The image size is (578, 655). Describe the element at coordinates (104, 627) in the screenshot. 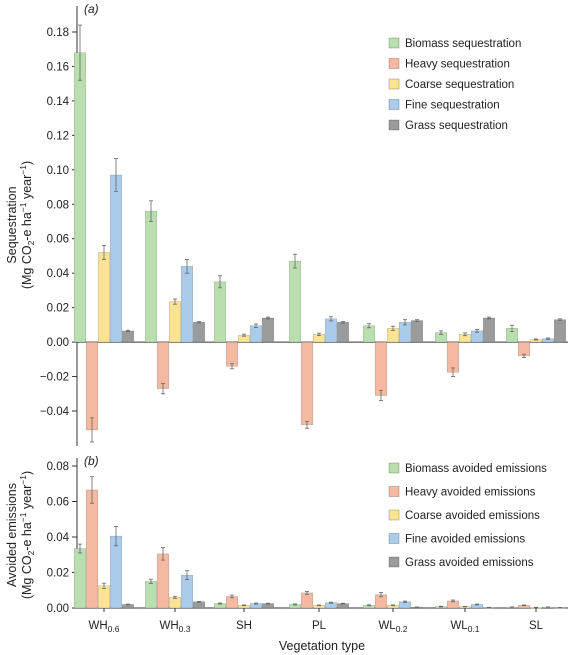

I see `x-tick-label: WH0.6` at that location.